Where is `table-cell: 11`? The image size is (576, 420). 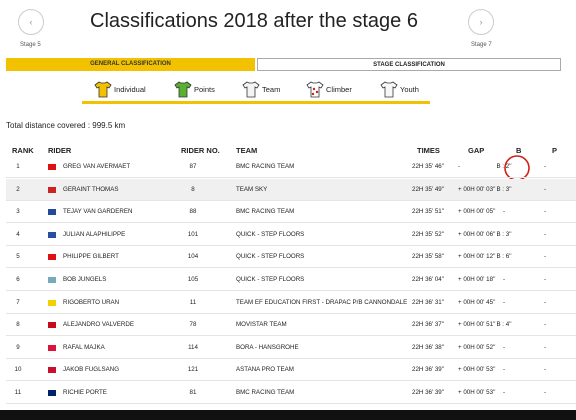 table-cell: 11 is located at coordinates (18, 392).